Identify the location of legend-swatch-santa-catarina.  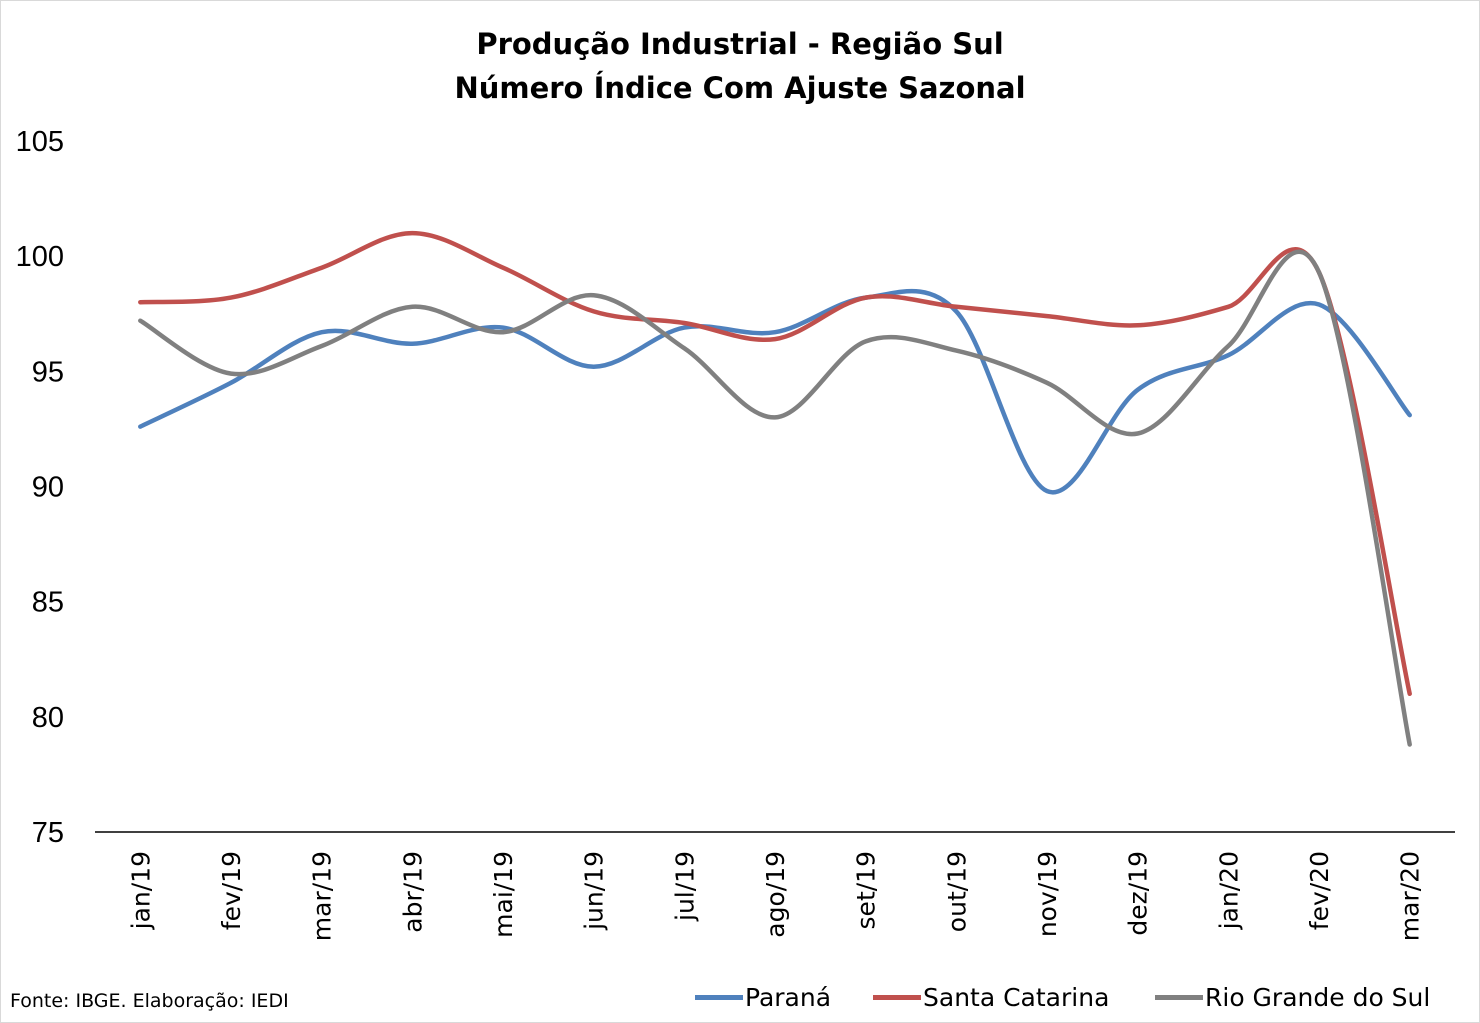
(897, 997).